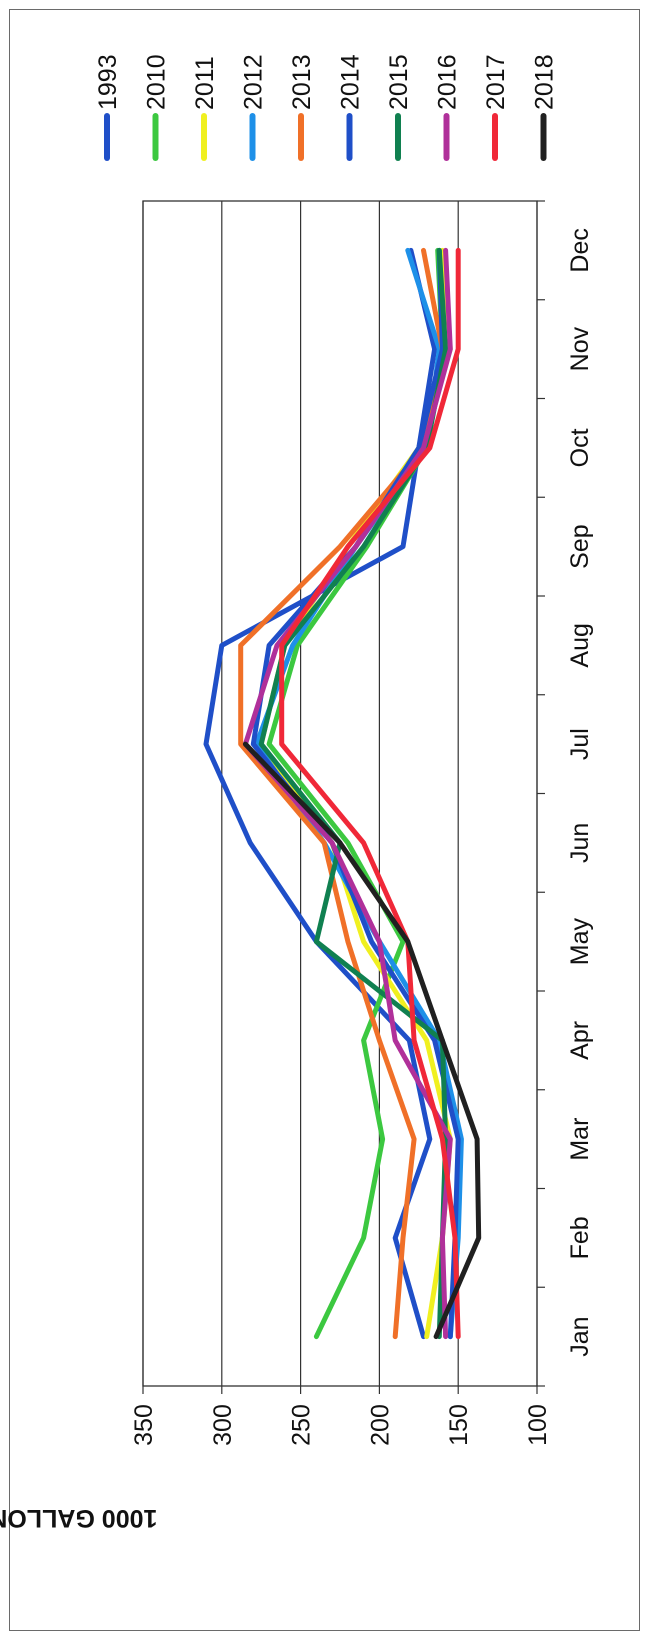  What do you see at coordinates (157, 82) in the screenshot?
I see `legend-label-2010: 2010` at bounding box center [157, 82].